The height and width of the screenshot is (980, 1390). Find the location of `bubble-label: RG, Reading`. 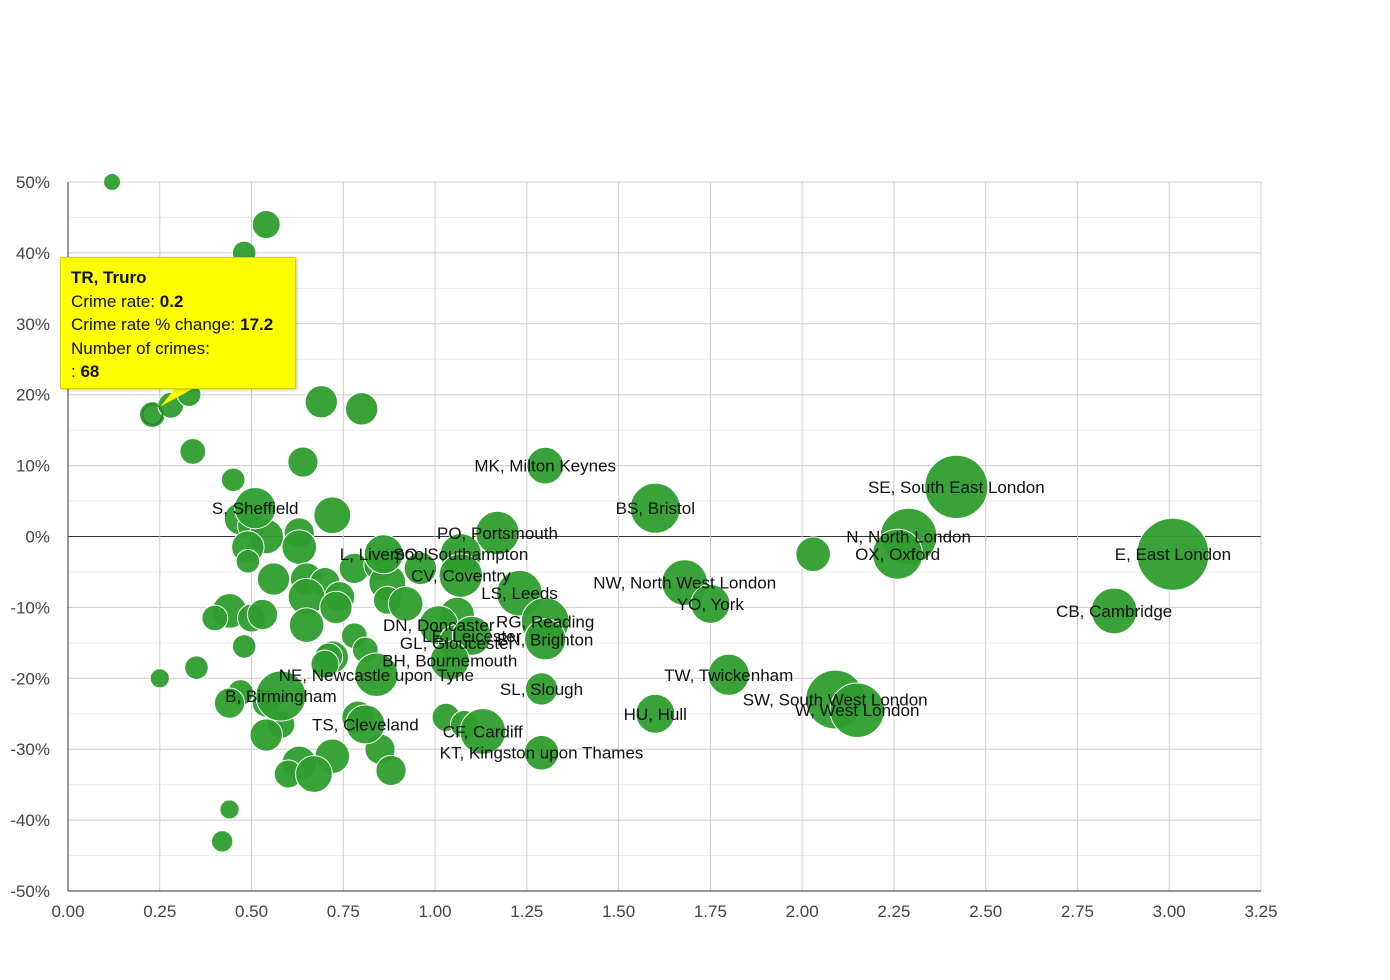

bubble-label: RG, Reading is located at coordinates (545, 622).